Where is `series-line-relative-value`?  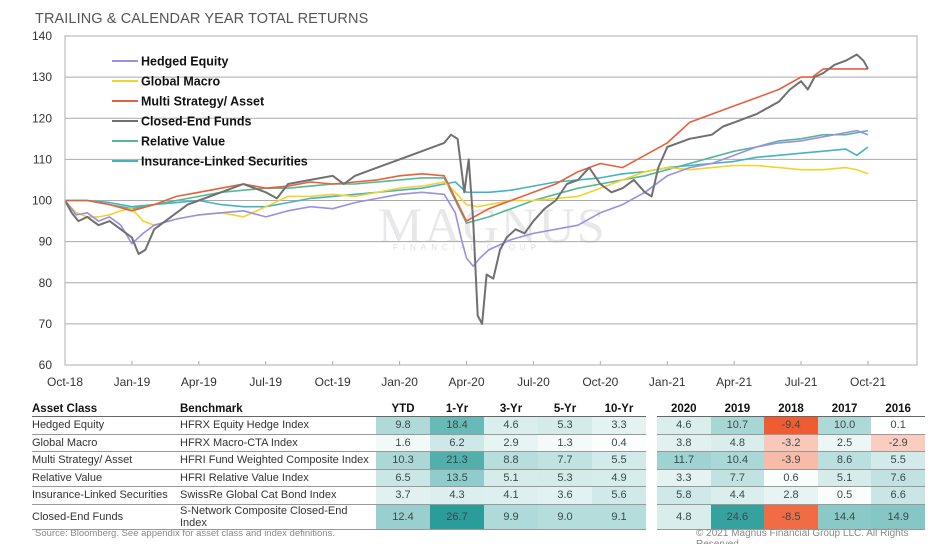
series-line-relative-value is located at coordinates (467, 176).